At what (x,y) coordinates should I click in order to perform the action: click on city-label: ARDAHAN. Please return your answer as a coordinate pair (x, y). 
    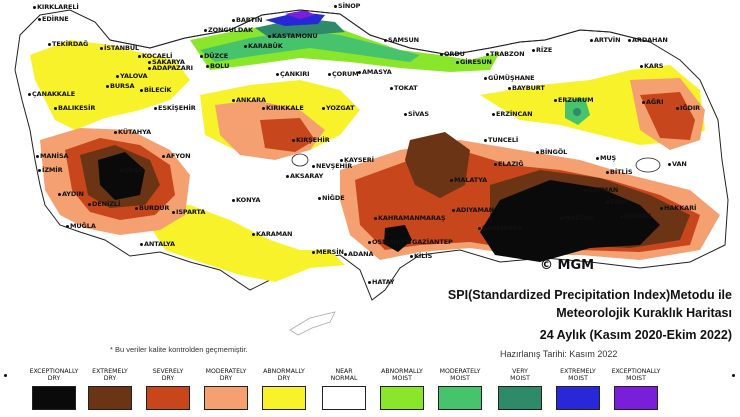
    Looking at the image, I should click on (648, 40).